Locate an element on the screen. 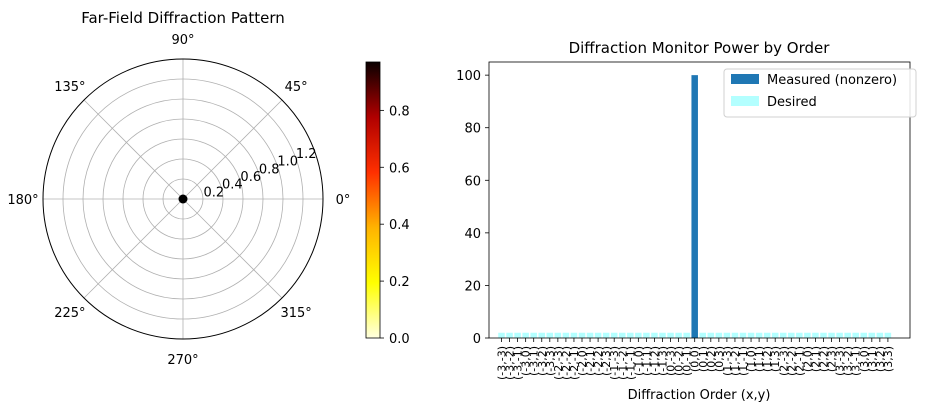  x-tick-label: (-1,-2) is located at coordinates (622, 363).